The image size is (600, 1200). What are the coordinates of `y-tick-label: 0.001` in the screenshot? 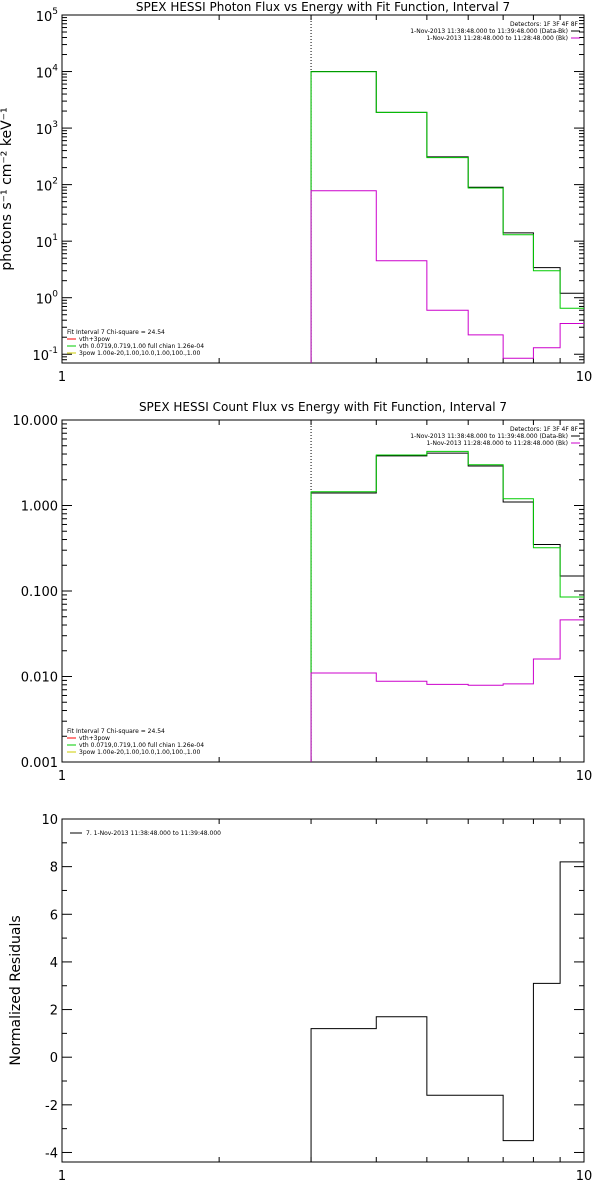 It's located at (39, 763).